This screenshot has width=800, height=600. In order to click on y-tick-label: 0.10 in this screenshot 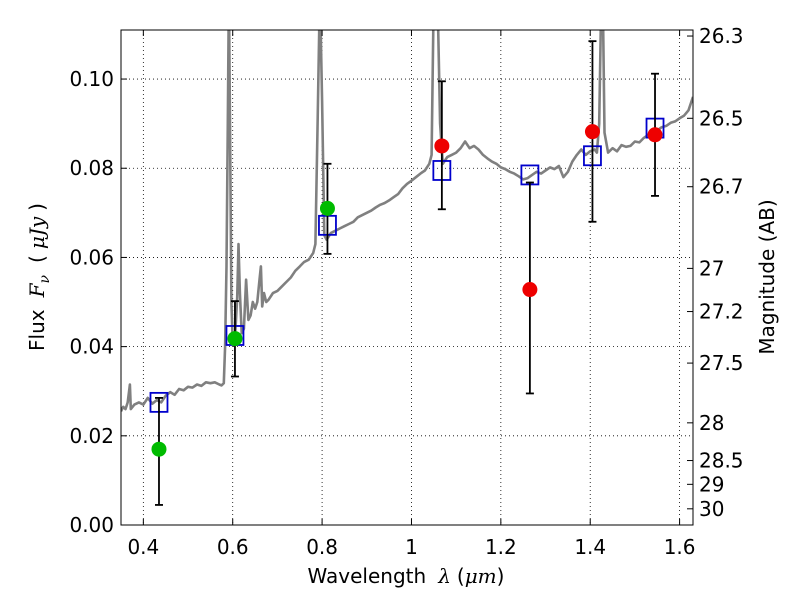, I will do `click(91, 79)`.